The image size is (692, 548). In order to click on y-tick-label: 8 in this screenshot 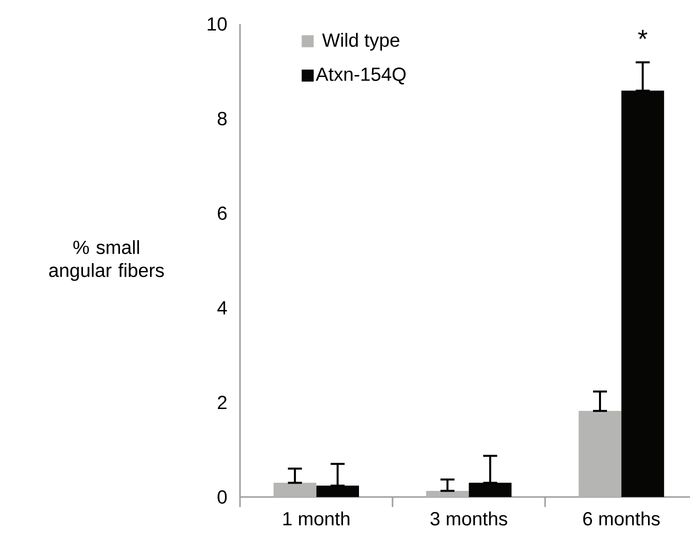, I will do `click(222, 119)`.